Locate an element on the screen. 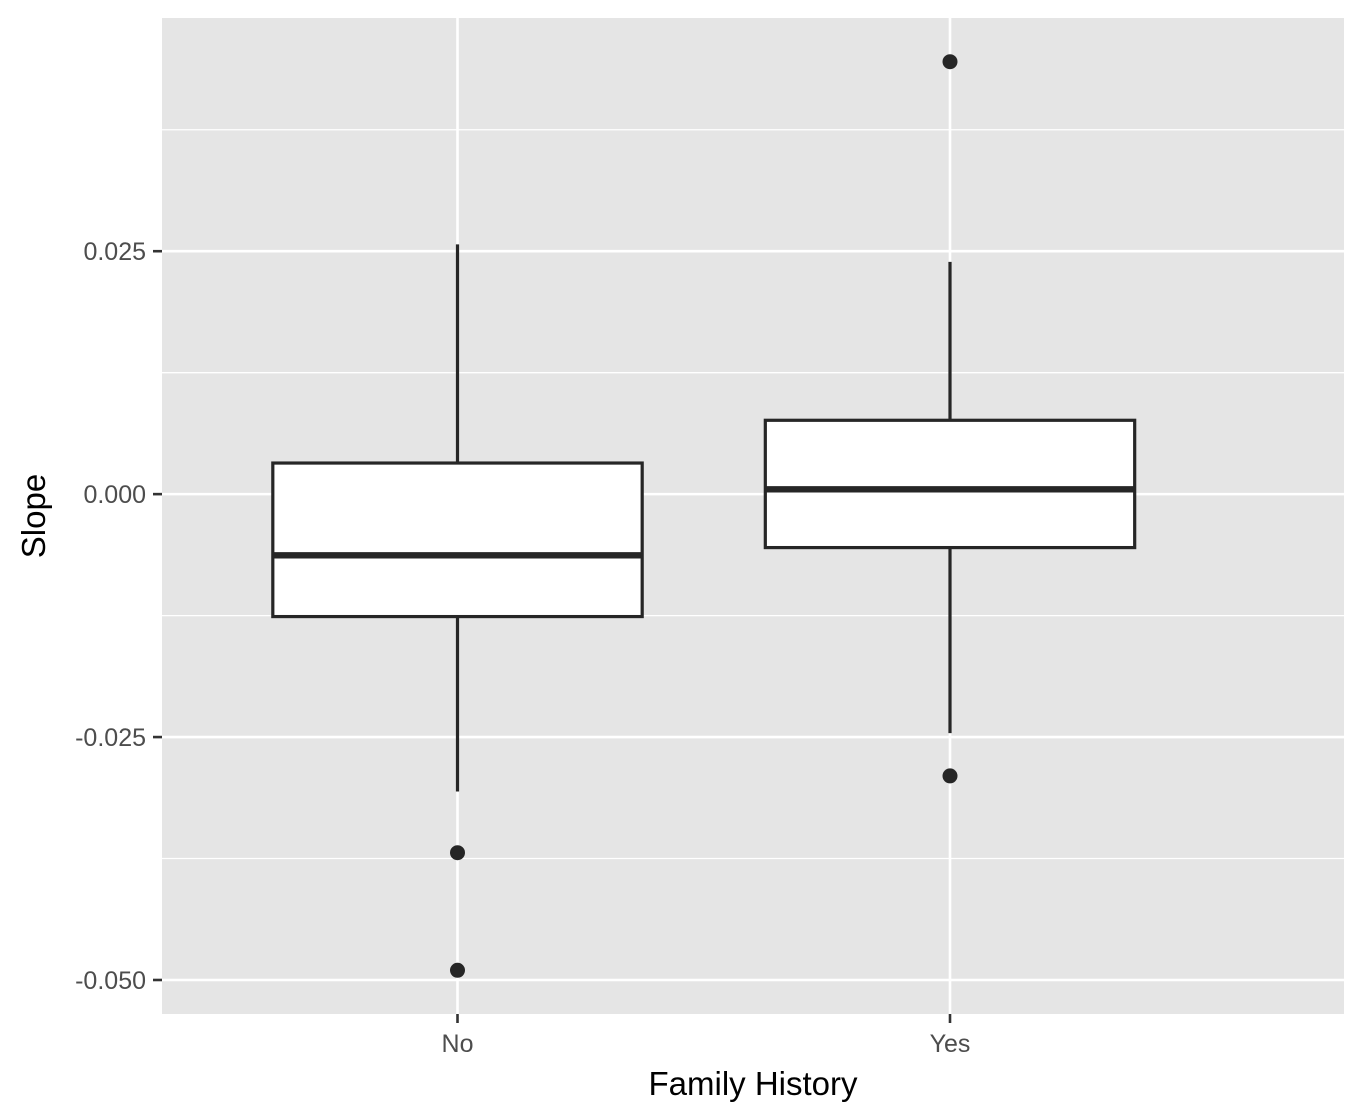 This screenshot has height=1120, width=1362. x-tick-label: Yes is located at coordinates (950, 1044).